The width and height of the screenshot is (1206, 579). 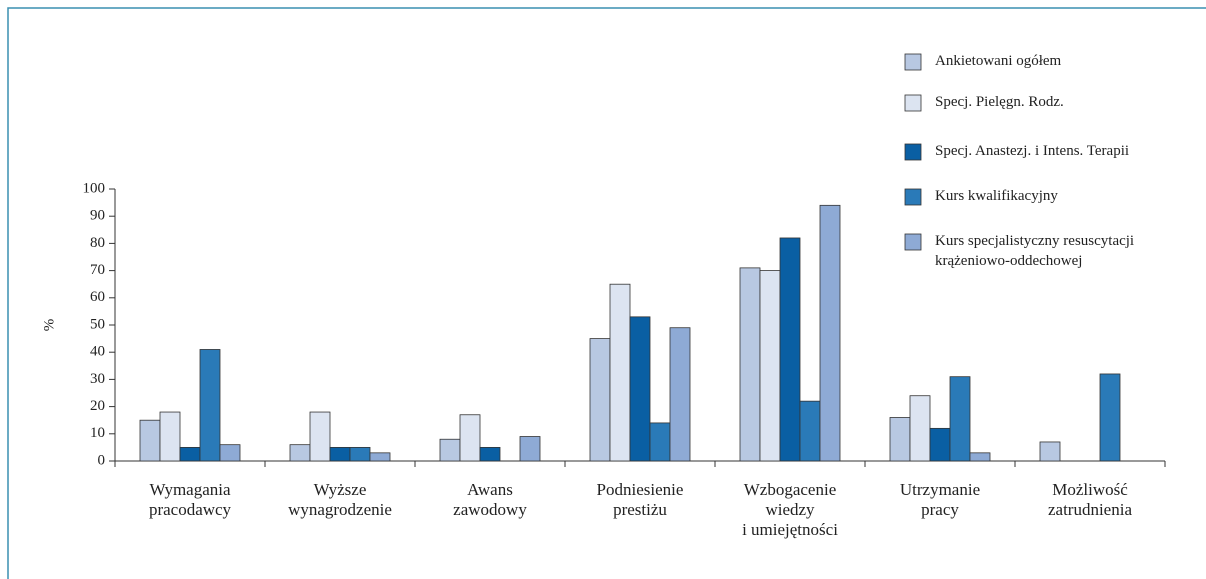 I want to click on y-tick-label: 40, so click(x=97, y=352).